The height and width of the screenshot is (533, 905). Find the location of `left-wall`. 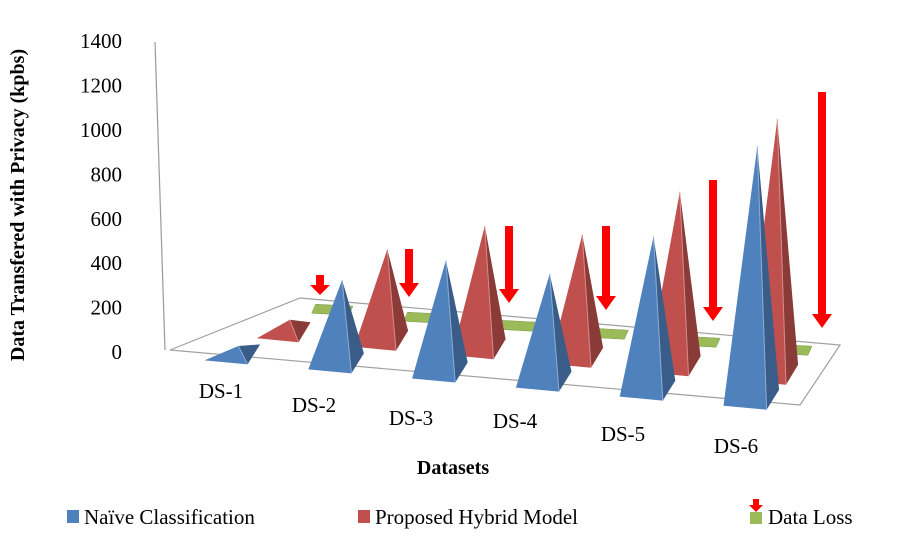

left-wall is located at coordinates (162, 195).